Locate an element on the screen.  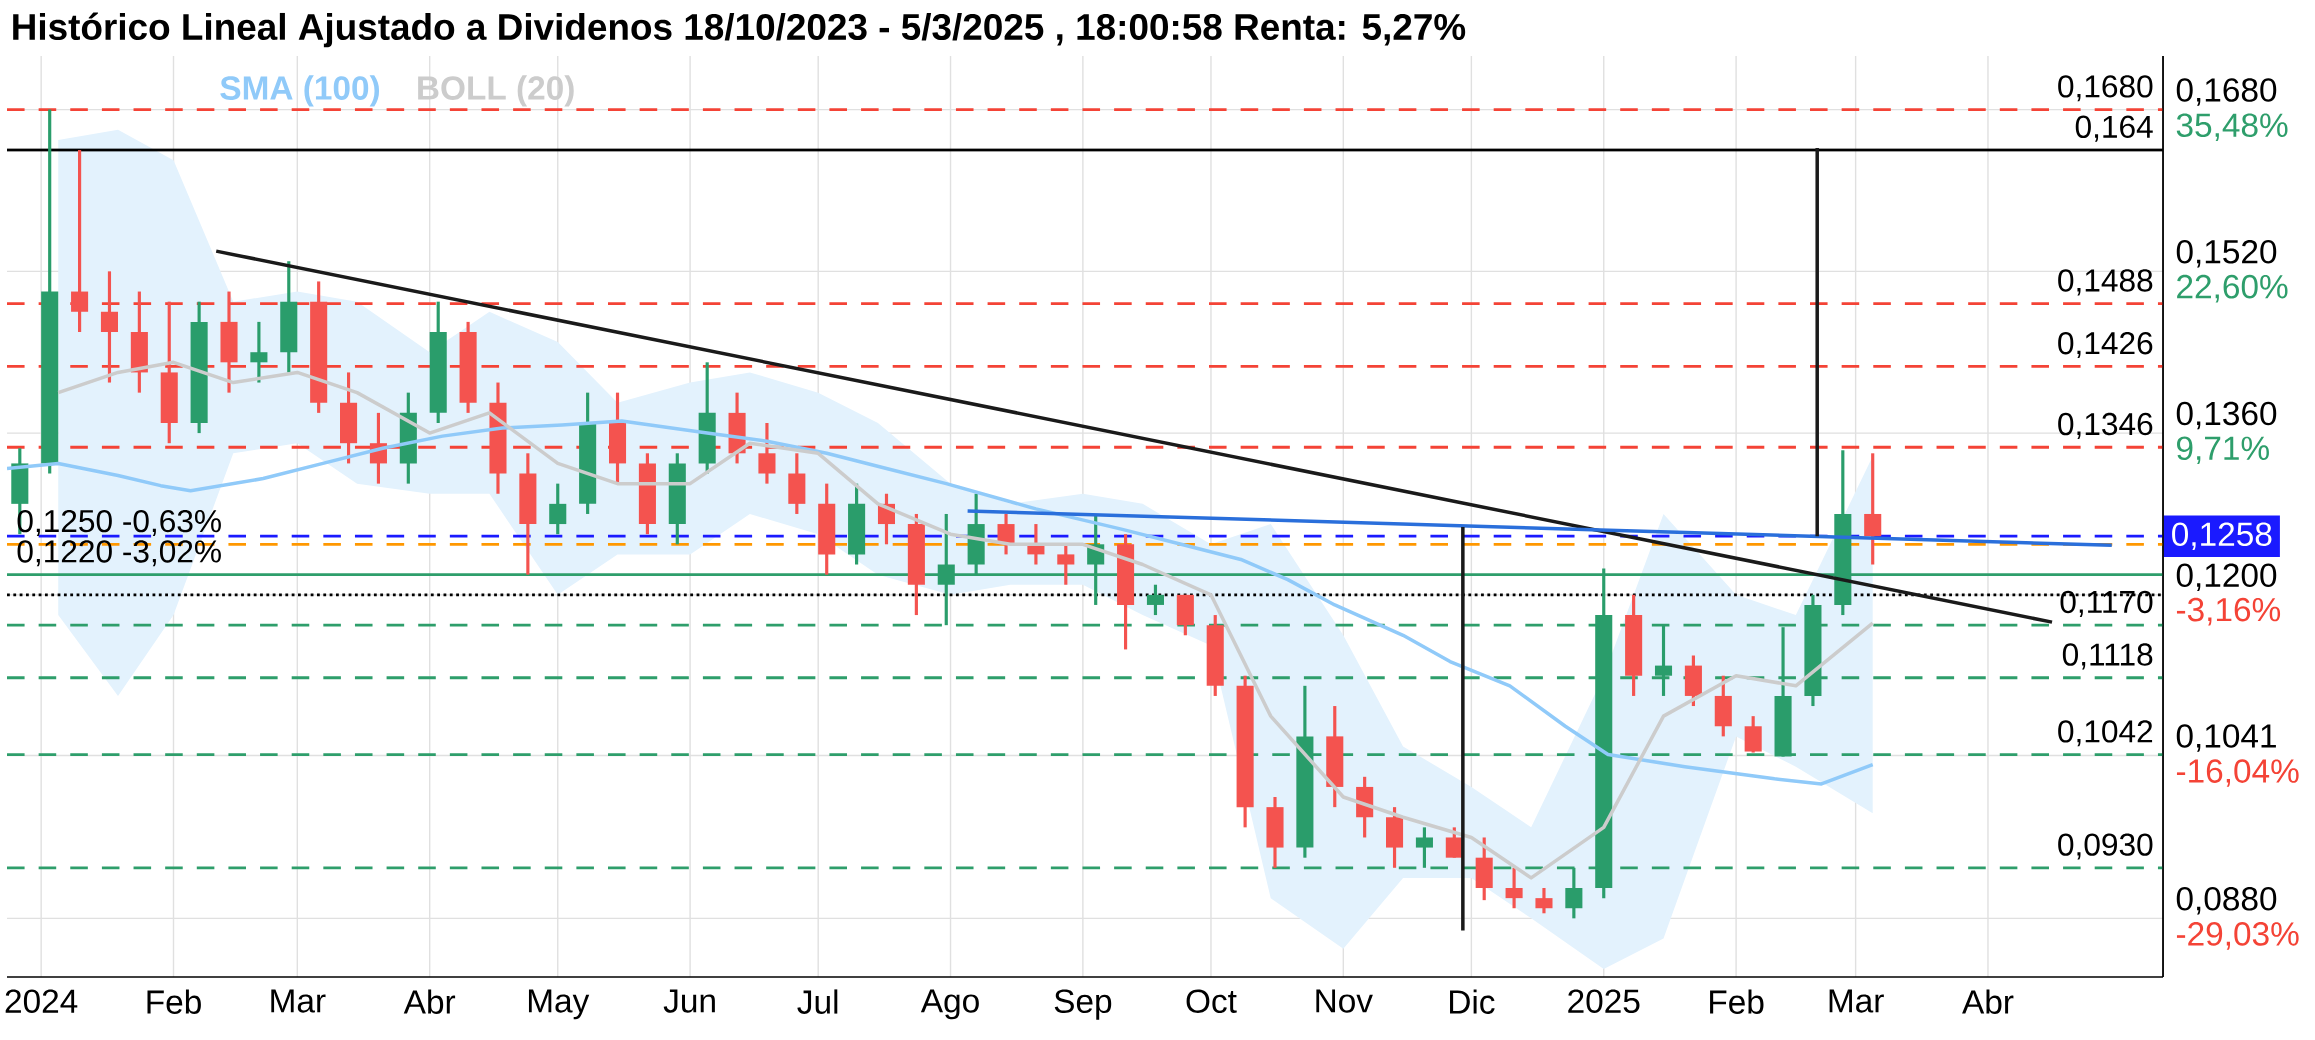
x-tick-label: May is located at coordinates (559, 1004).